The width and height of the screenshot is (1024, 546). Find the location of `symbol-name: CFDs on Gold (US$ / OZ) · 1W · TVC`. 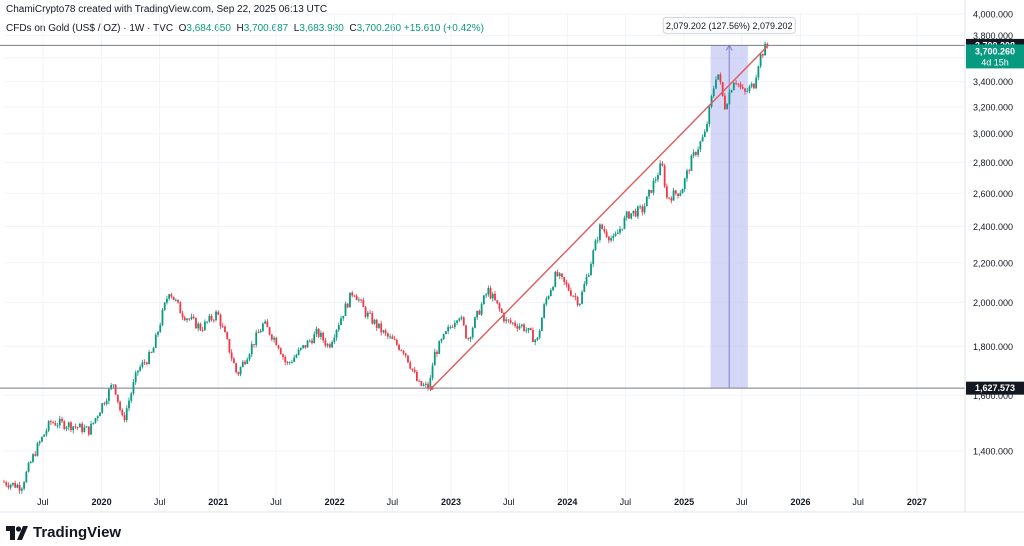

symbol-name: CFDs on Gold (US$ / OZ) · 1W · TVC is located at coordinates (90, 28).